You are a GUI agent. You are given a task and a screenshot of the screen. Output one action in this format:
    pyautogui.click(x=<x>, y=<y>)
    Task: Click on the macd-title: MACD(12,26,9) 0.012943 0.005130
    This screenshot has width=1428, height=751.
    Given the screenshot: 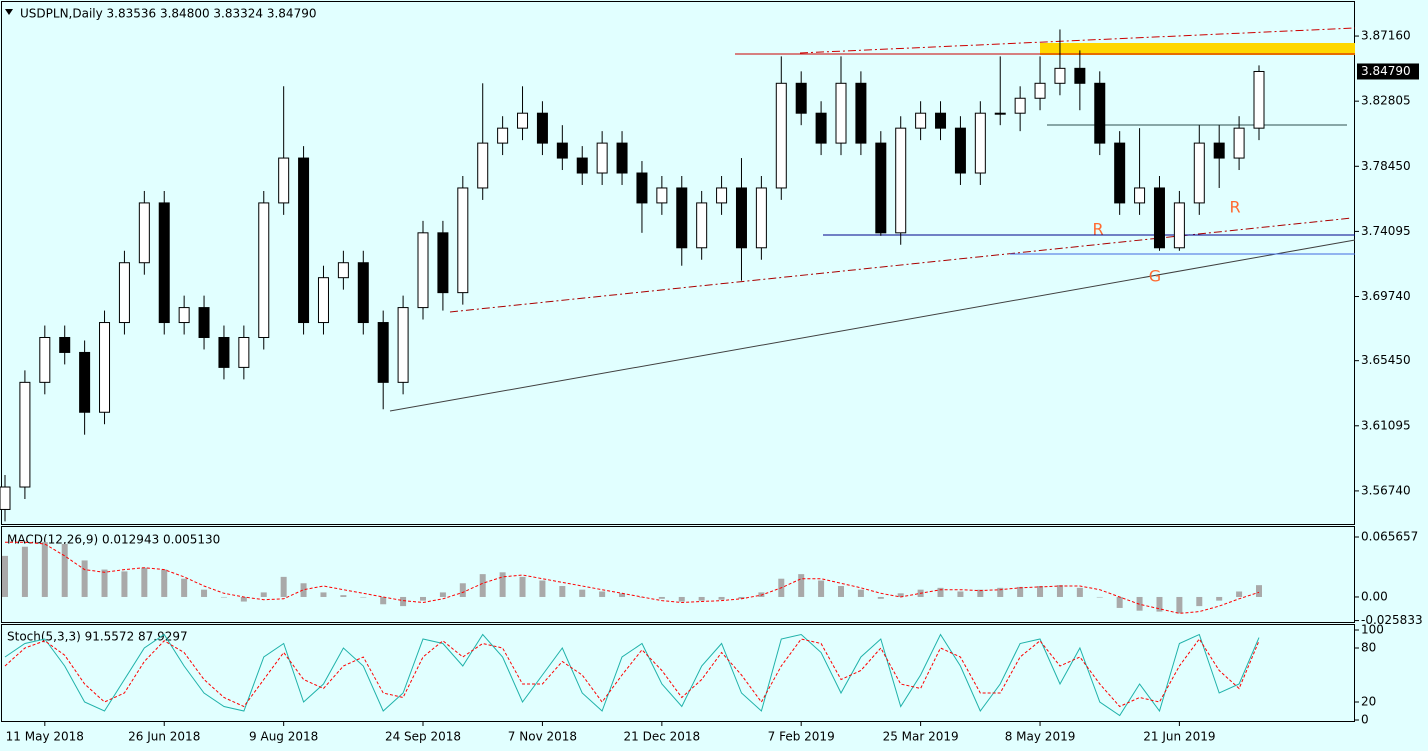 What is the action you would take?
    pyautogui.click(x=113, y=540)
    